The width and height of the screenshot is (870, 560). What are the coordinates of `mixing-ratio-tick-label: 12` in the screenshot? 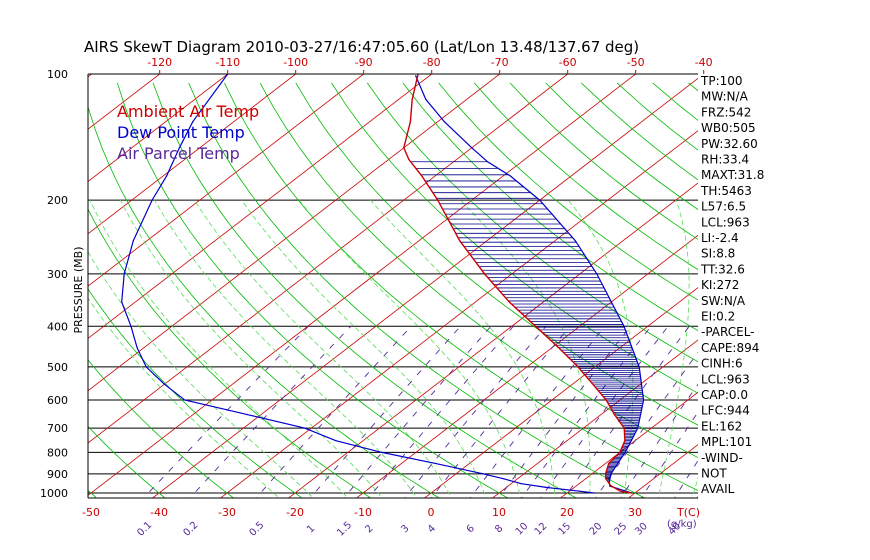 It's located at (541, 529).